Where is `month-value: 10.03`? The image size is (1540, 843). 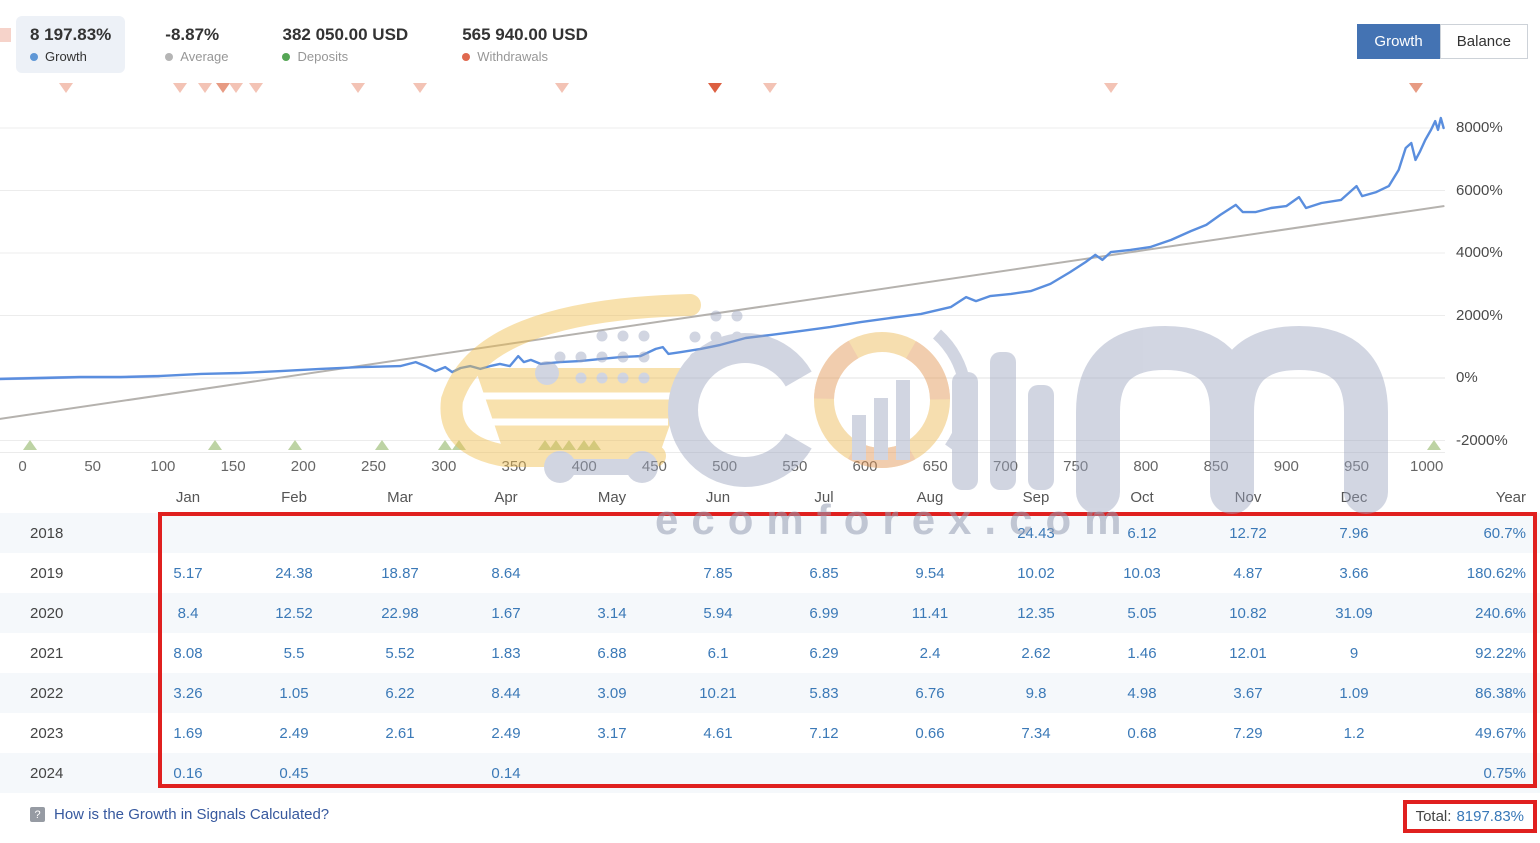
month-value: 10.03 is located at coordinates (1142, 573).